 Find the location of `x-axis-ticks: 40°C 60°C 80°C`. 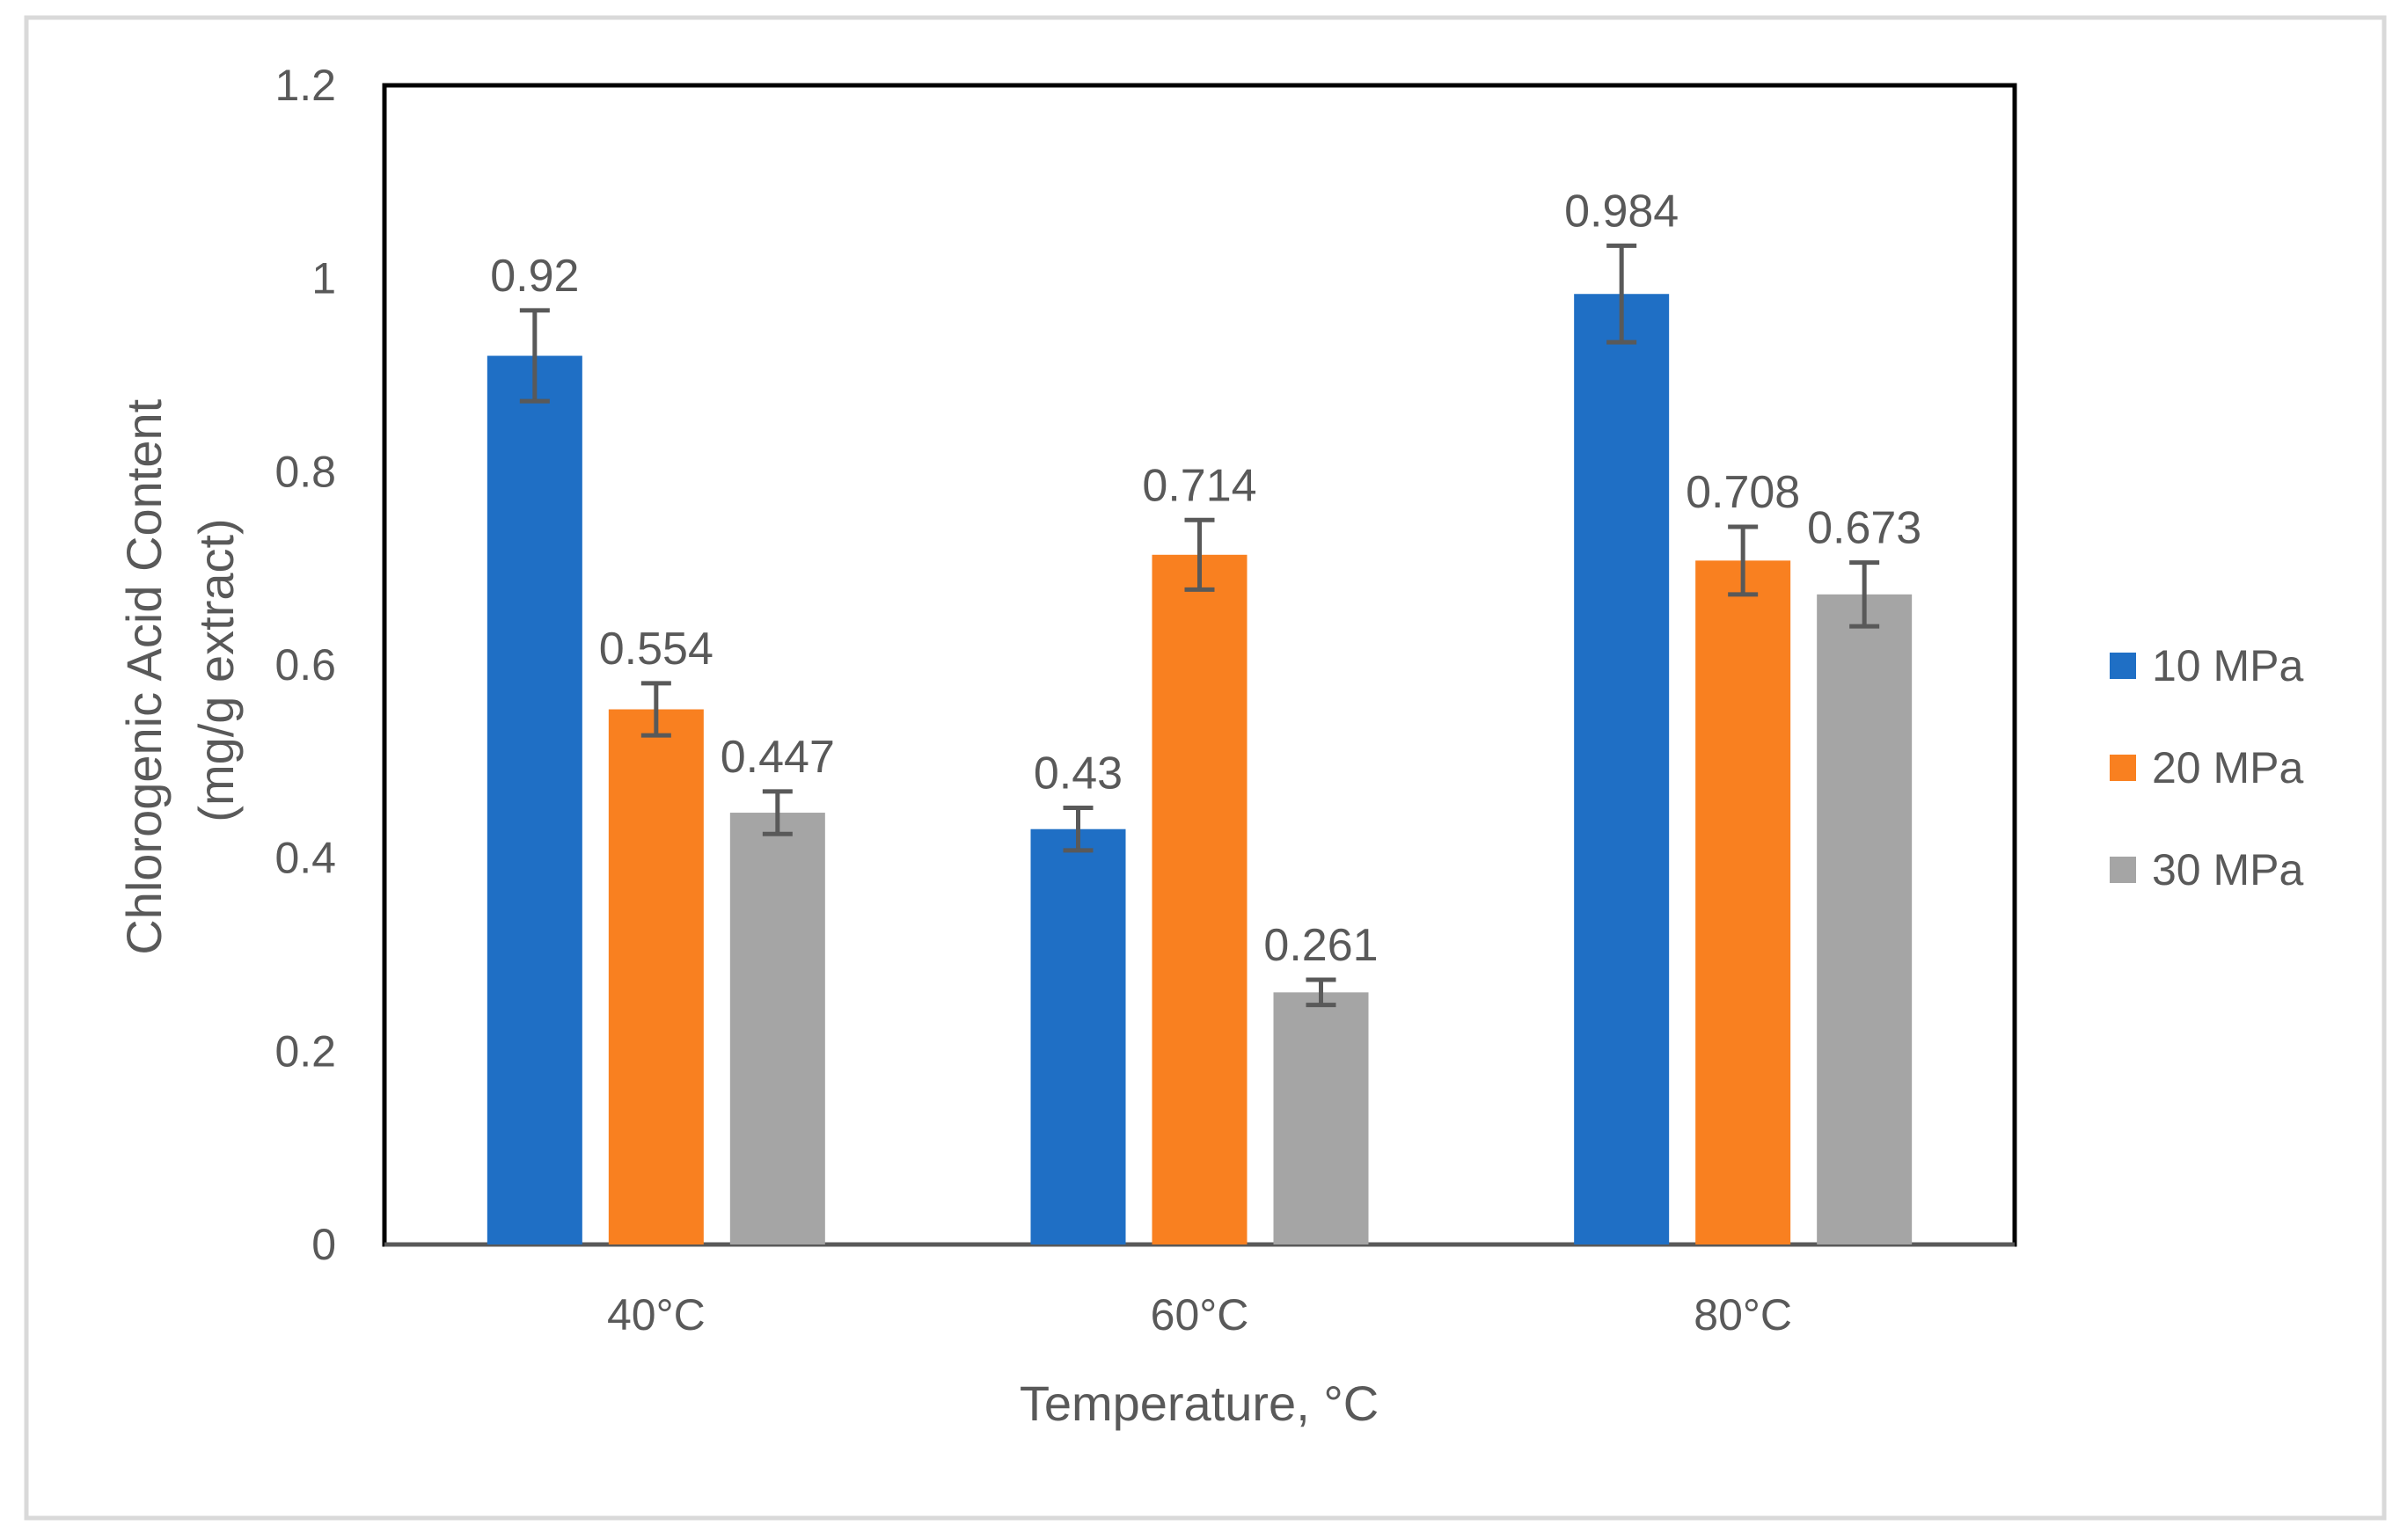

x-axis-ticks: 40°C 60°C 80°C is located at coordinates (1199, 1314).